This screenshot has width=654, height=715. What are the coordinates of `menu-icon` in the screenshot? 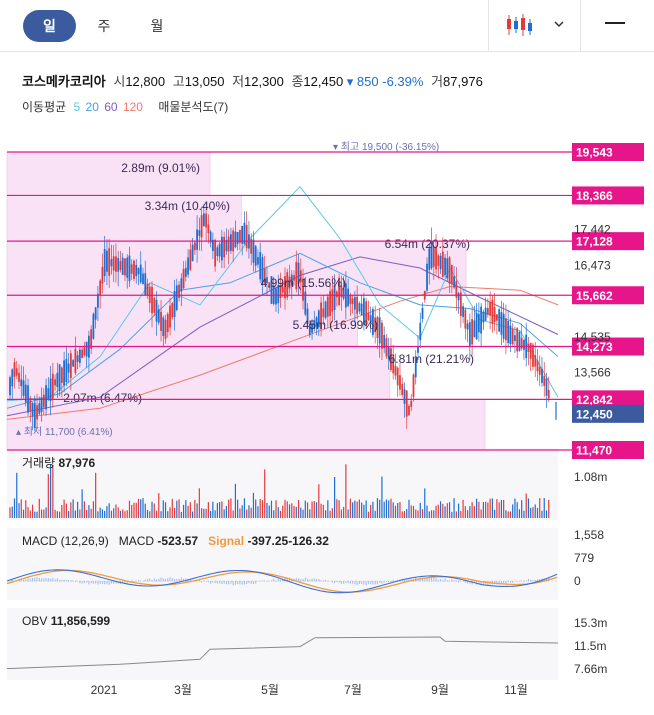 It's located at (615, 23).